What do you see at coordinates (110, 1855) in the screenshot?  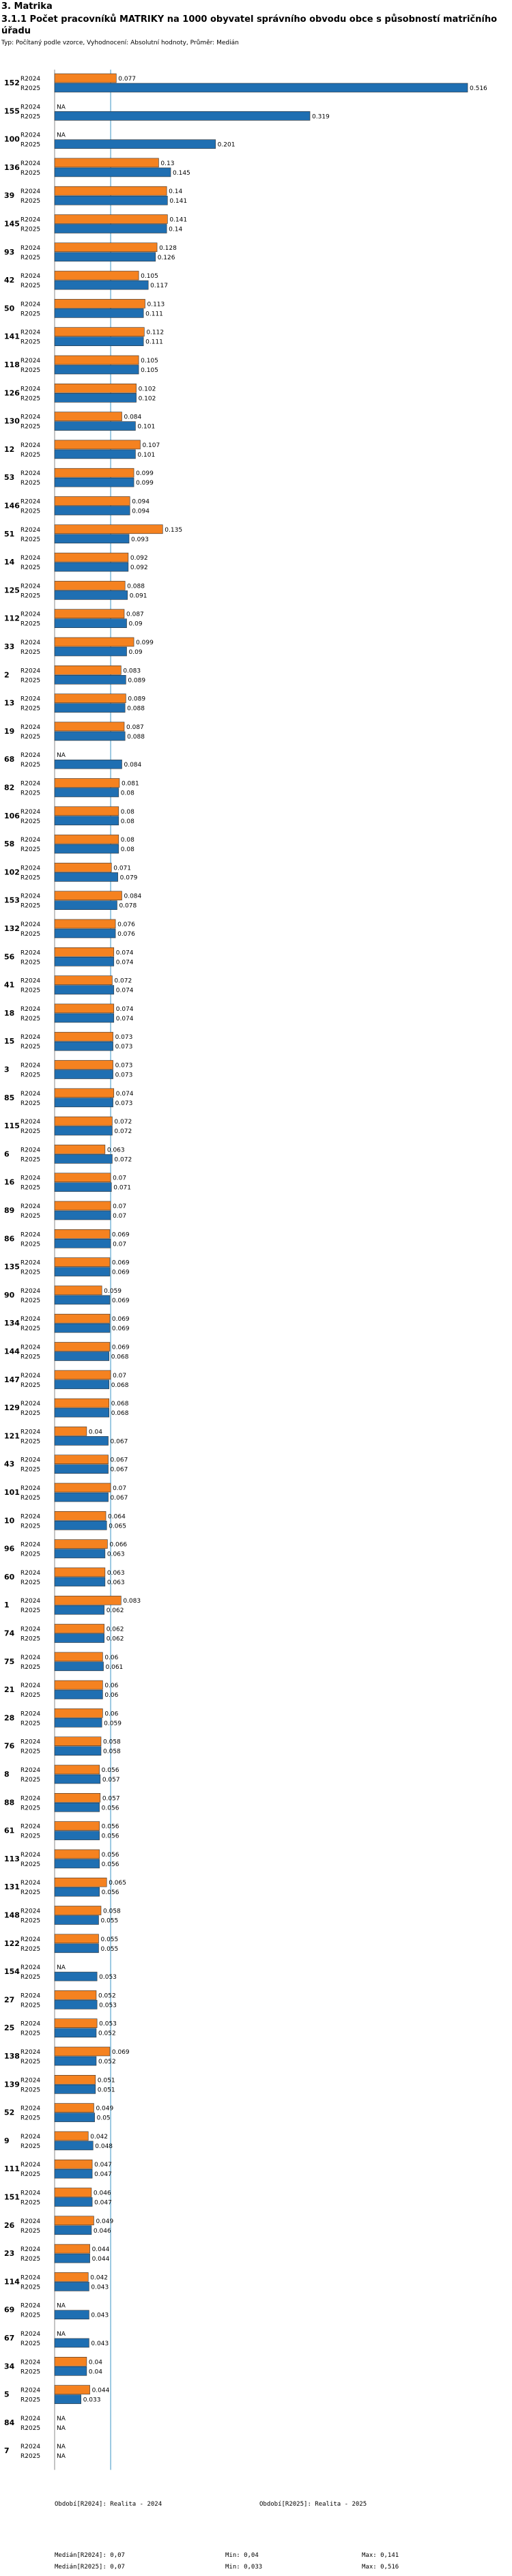 I see `value-label-r2024: 0.056` at bounding box center [110, 1855].